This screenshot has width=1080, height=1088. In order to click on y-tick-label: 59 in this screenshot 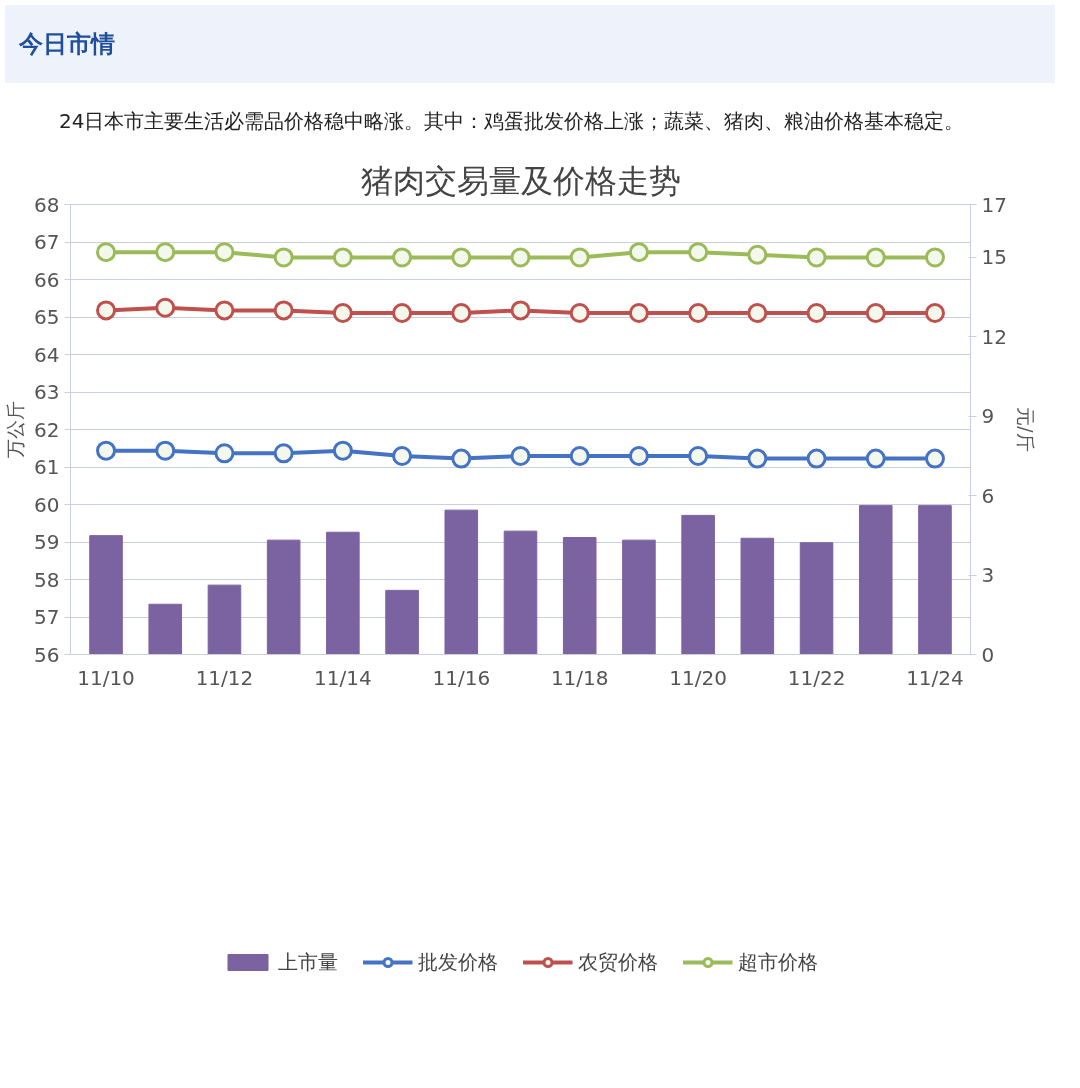, I will do `click(47, 542)`.